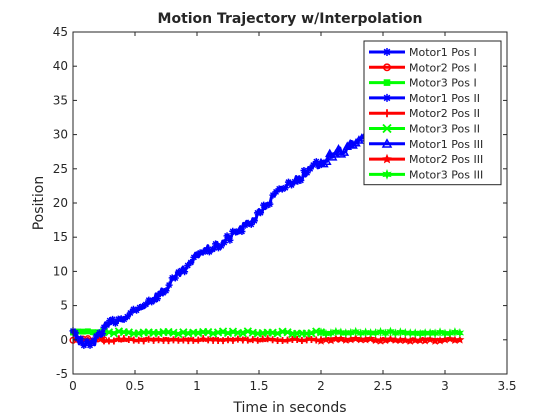  I want to click on legend-item: Motor1 Pos III, so click(426, 144).